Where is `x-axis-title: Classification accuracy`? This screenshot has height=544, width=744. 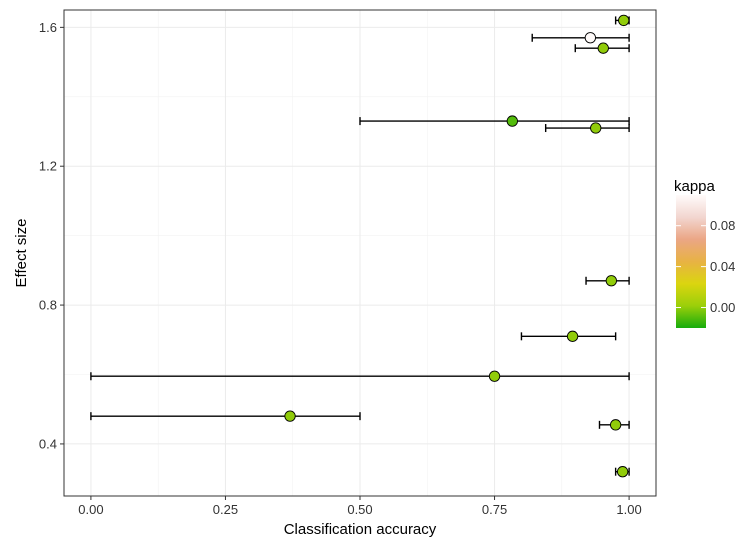
x-axis-title: Classification accuracy is located at coordinates (360, 529).